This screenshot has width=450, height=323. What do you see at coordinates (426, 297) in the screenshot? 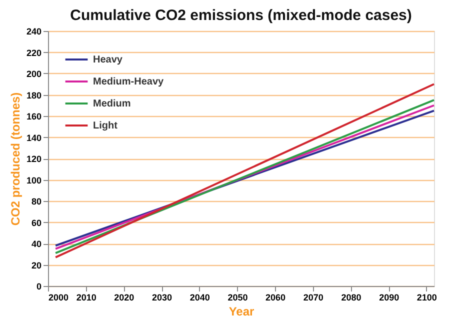
I see `x-tick-label: 2100` at bounding box center [426, 297].